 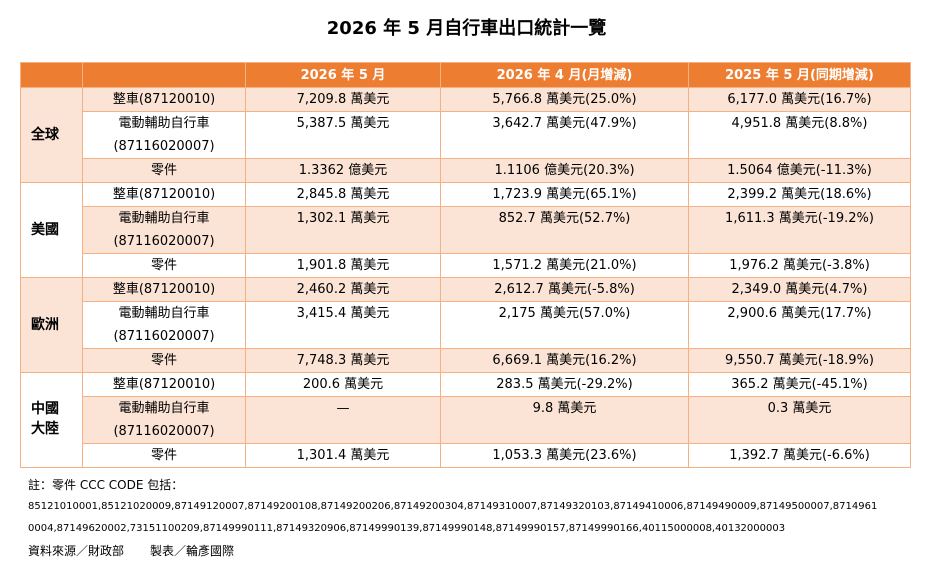 I want to click on region-label: 美國, so click(x=45, y=229).